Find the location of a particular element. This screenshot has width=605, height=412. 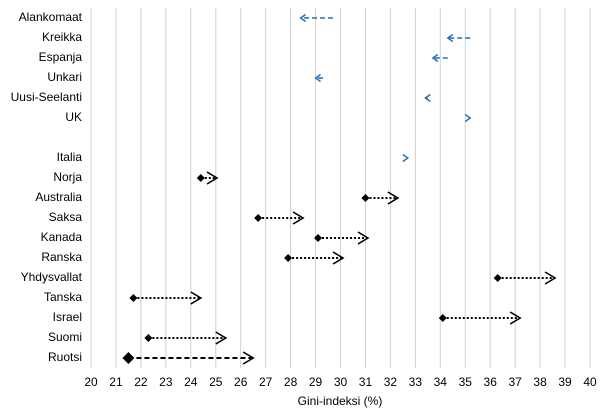

x-tick-label: 31 is located at coordinates (366, 382).